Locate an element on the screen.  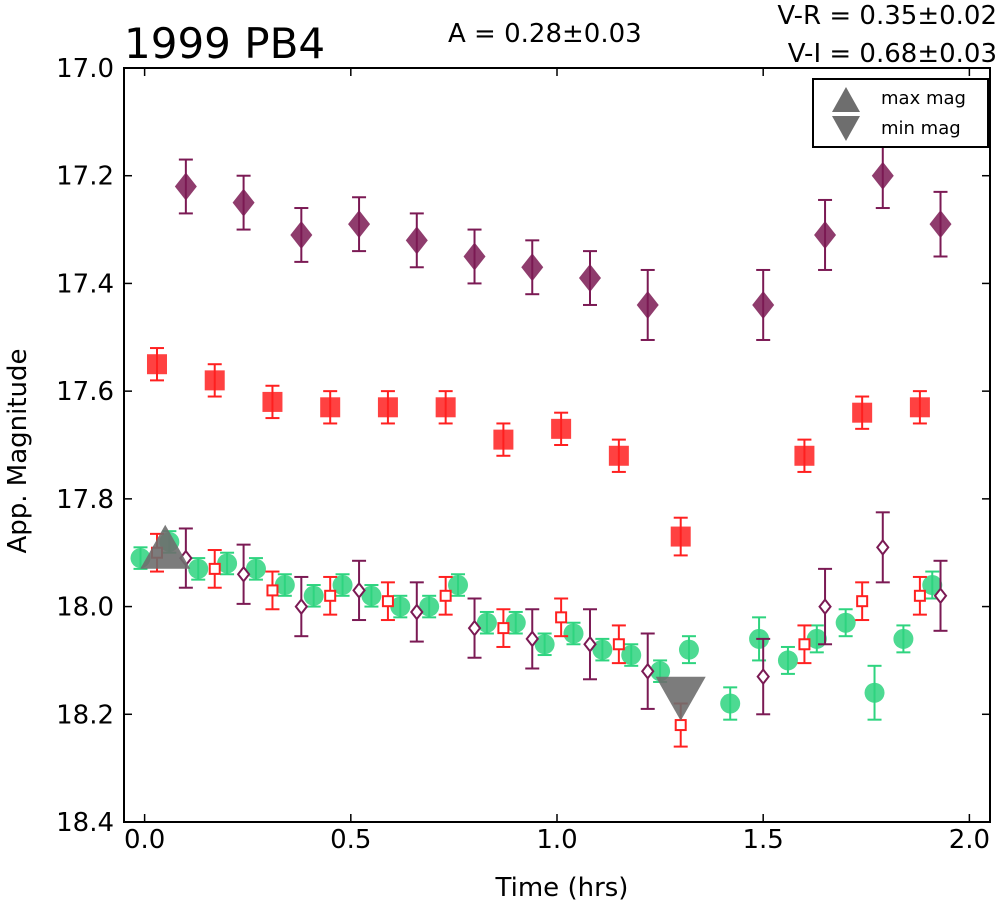
legend-max-mag-label: max mag is located at coordinates (923, 98).